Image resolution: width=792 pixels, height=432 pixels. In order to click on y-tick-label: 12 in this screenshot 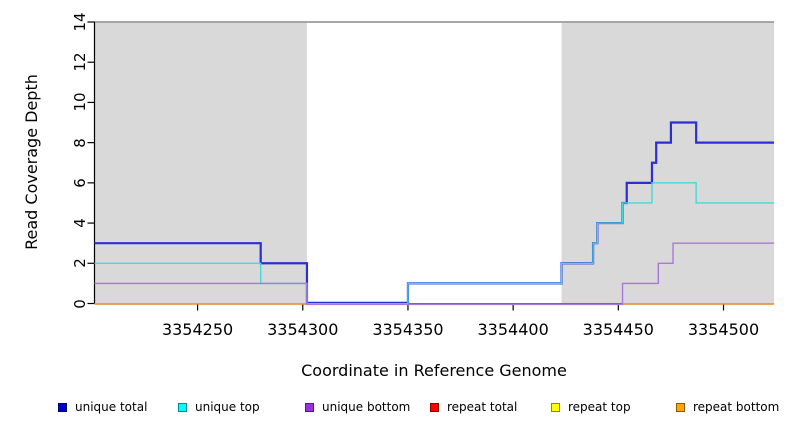, I will do `click(80, 62)`.